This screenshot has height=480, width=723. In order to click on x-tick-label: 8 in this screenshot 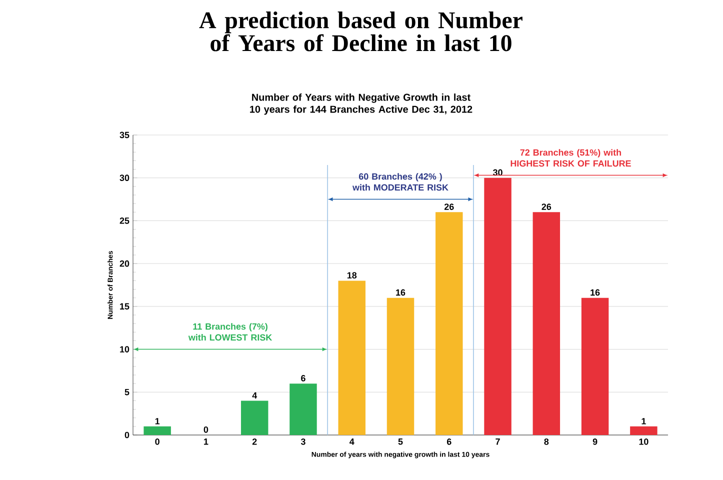, I will do `click(546, 441)`.